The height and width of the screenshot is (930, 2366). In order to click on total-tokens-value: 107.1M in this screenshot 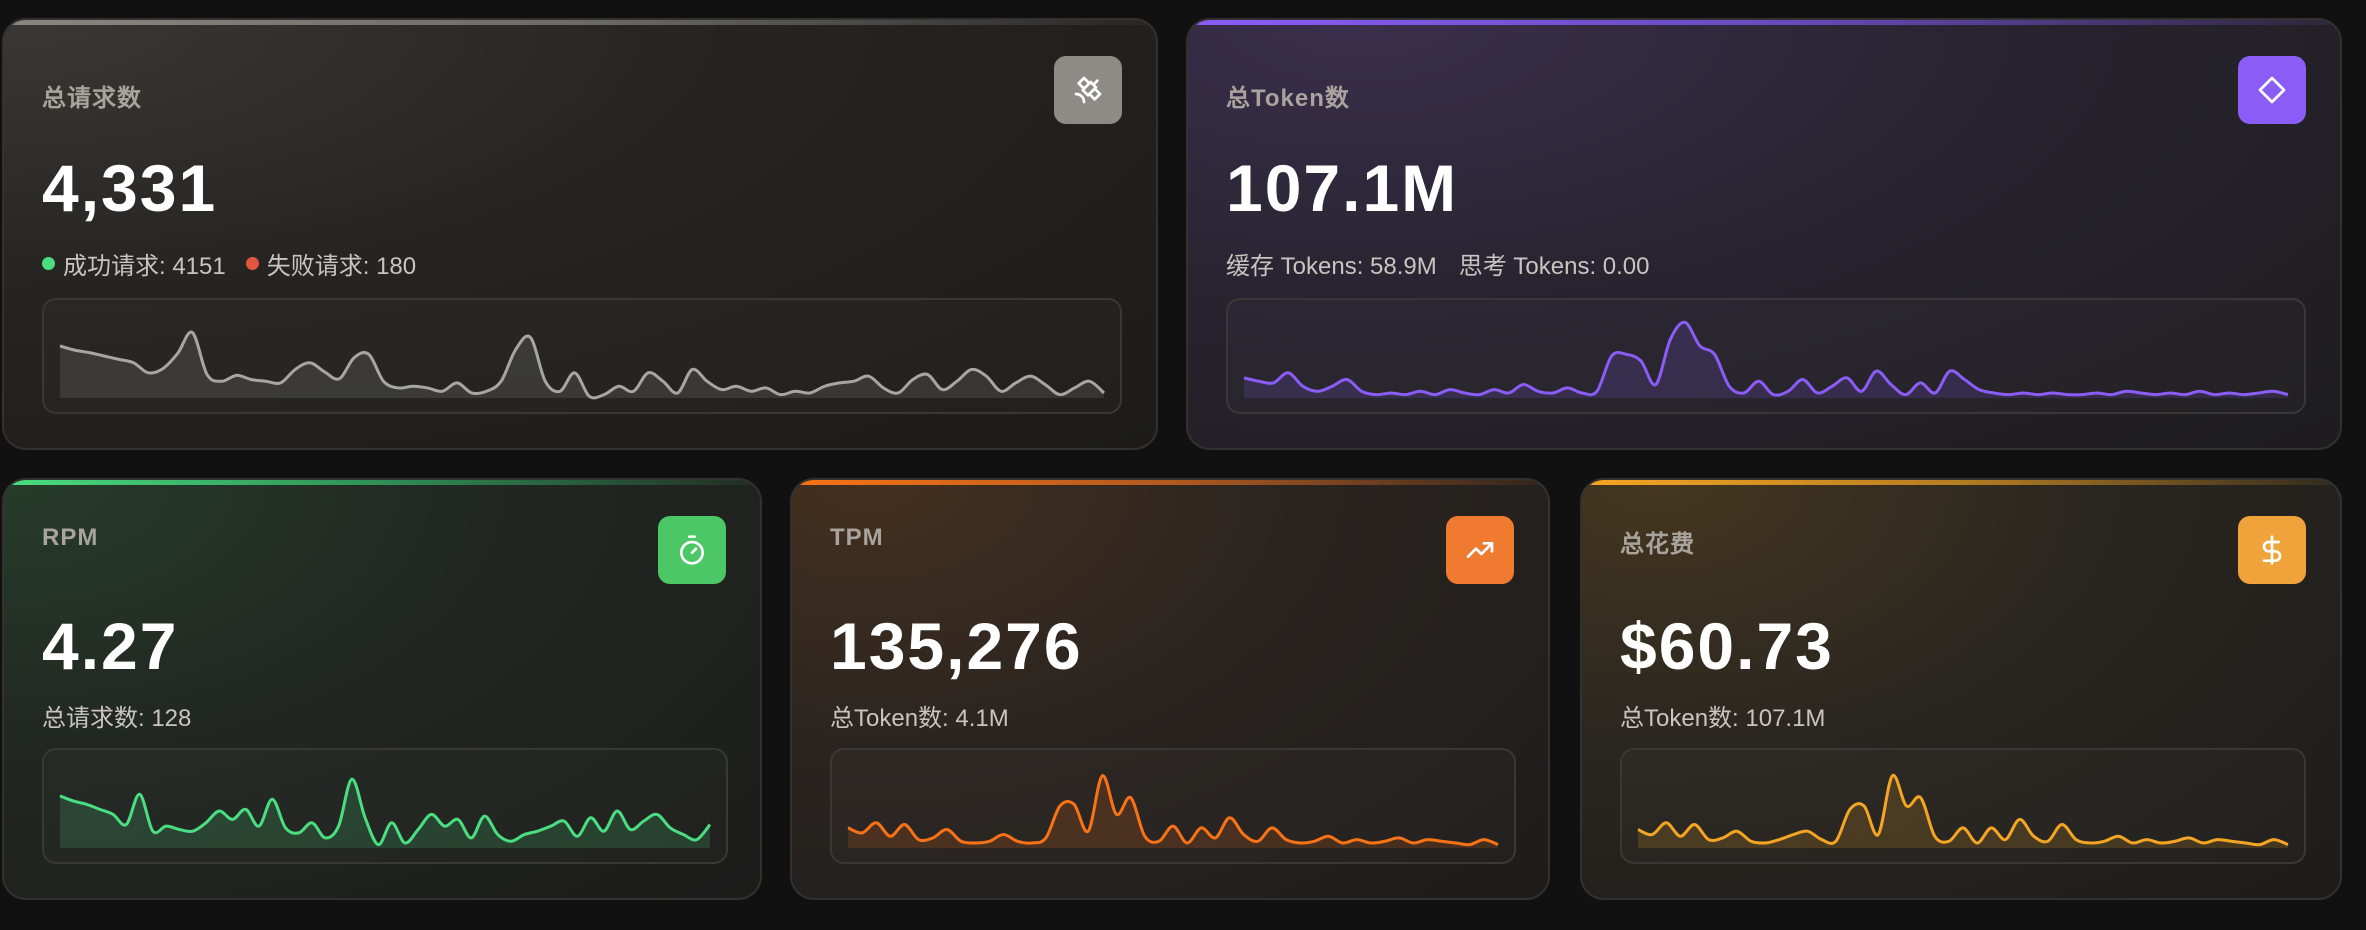, I will do `click(1342, 188)`.